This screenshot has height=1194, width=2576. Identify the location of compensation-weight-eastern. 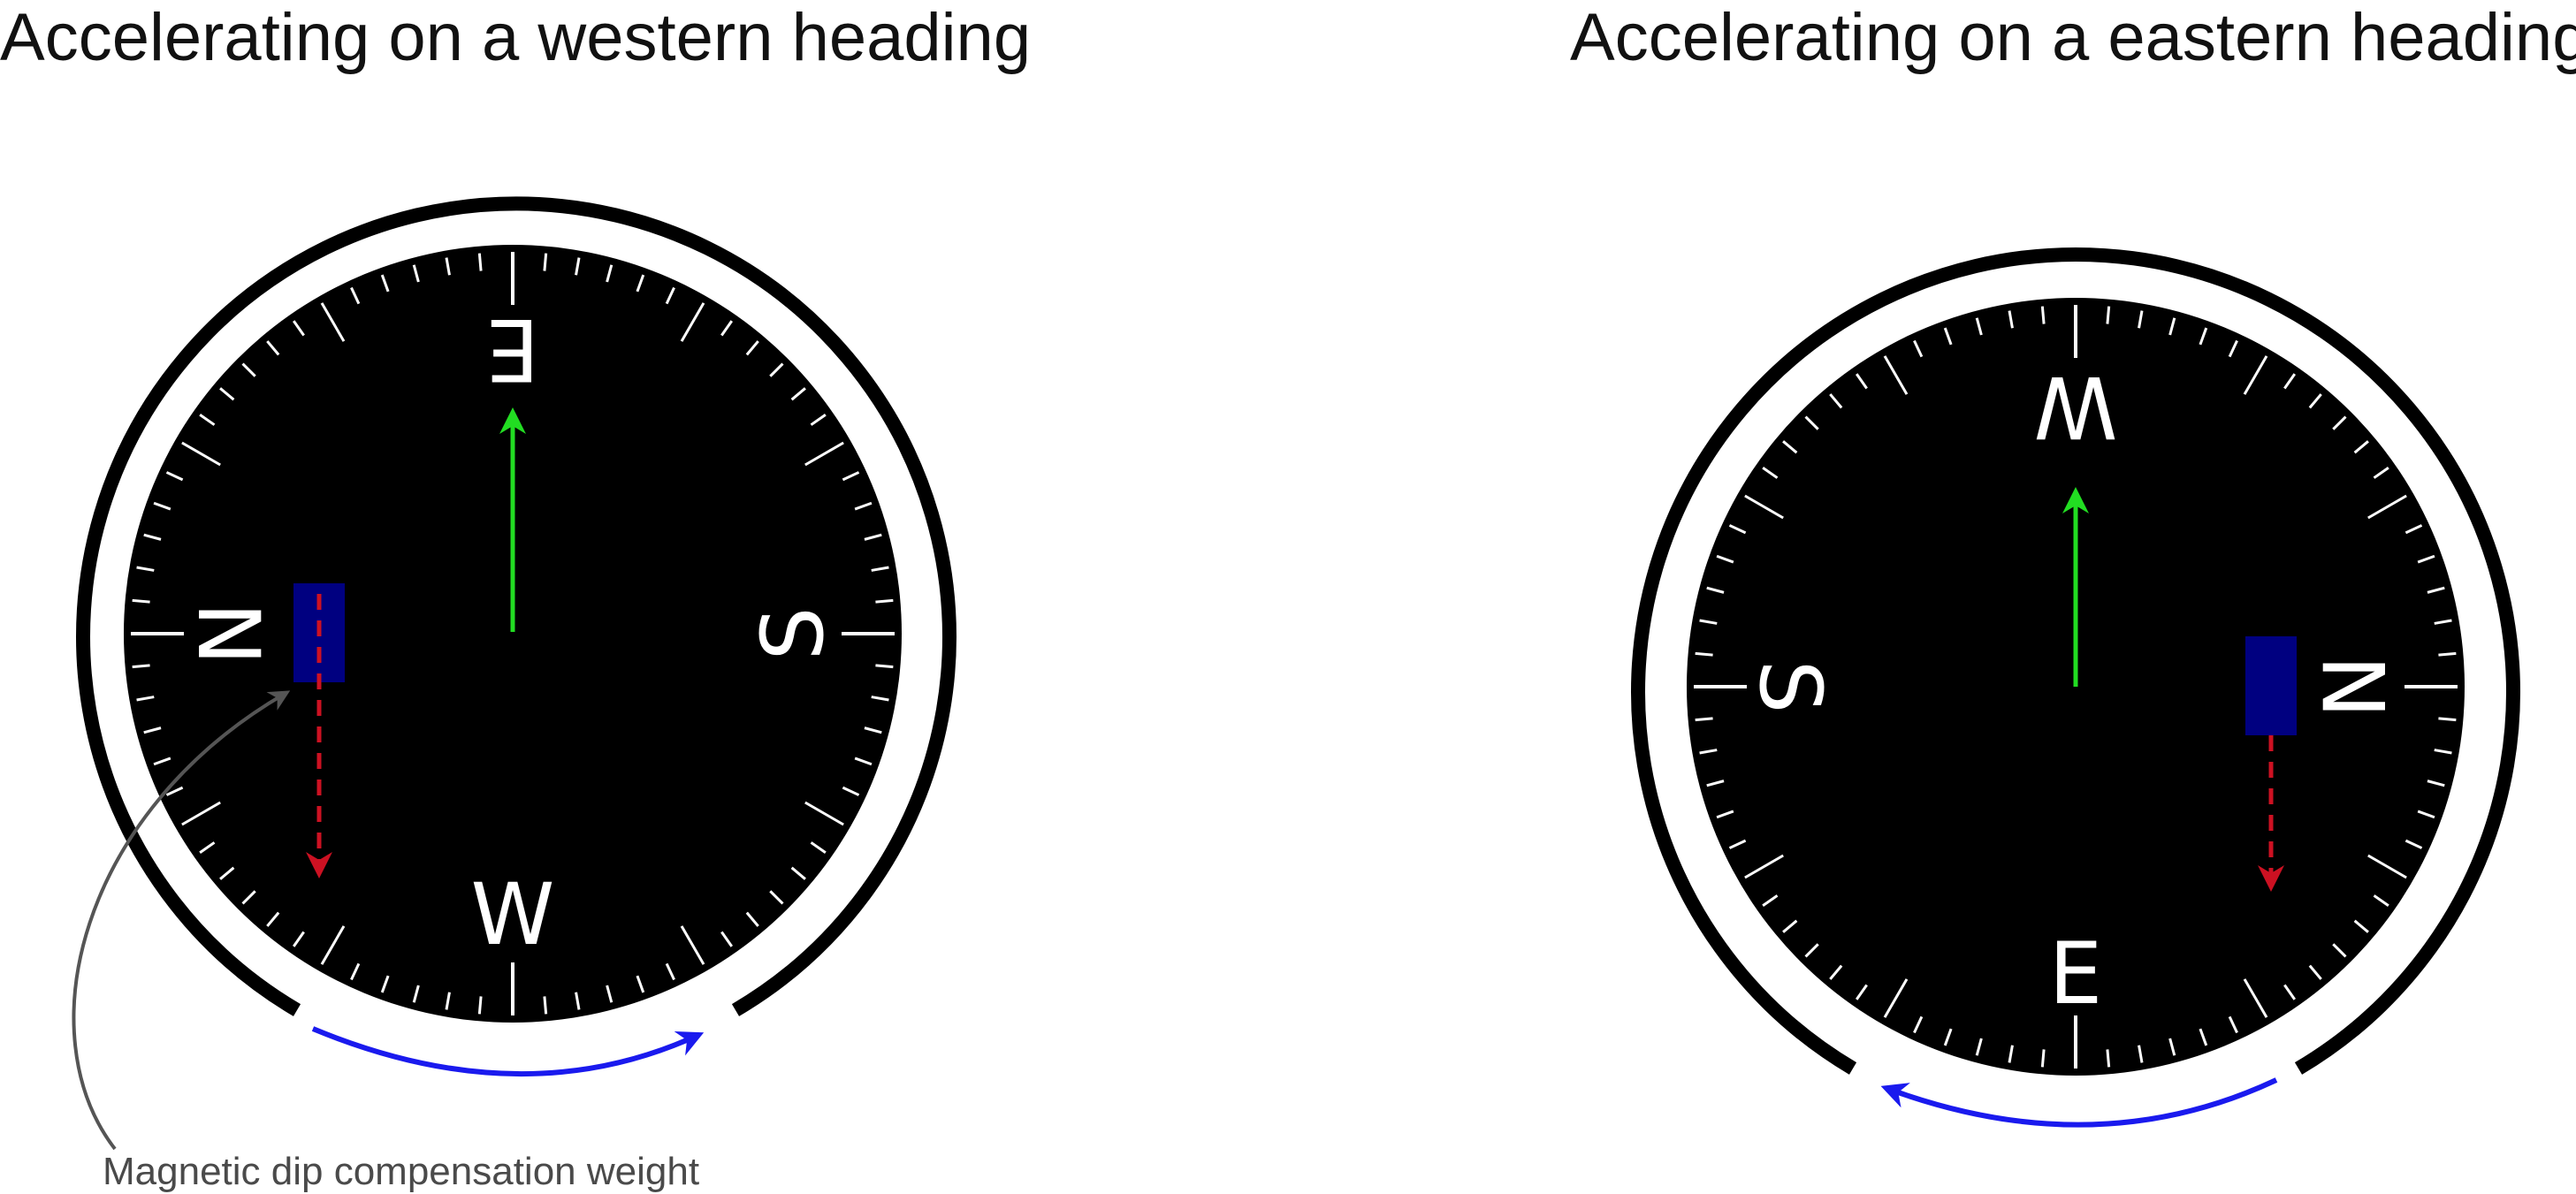
(2271, 686).